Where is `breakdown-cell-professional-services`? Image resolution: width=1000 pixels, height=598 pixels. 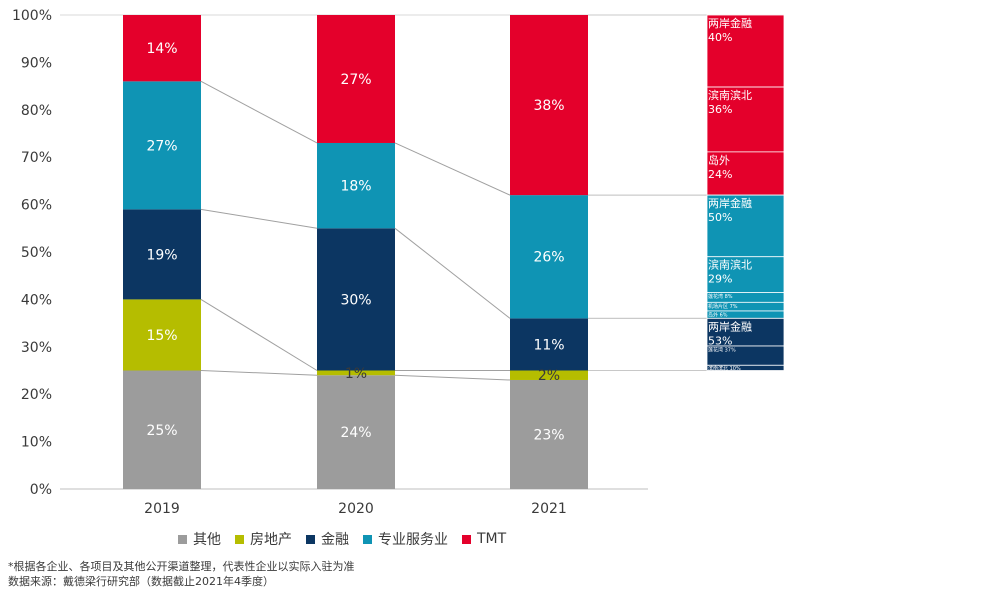
breakdown-cell-professional-services is located at coordinates (745, 226).